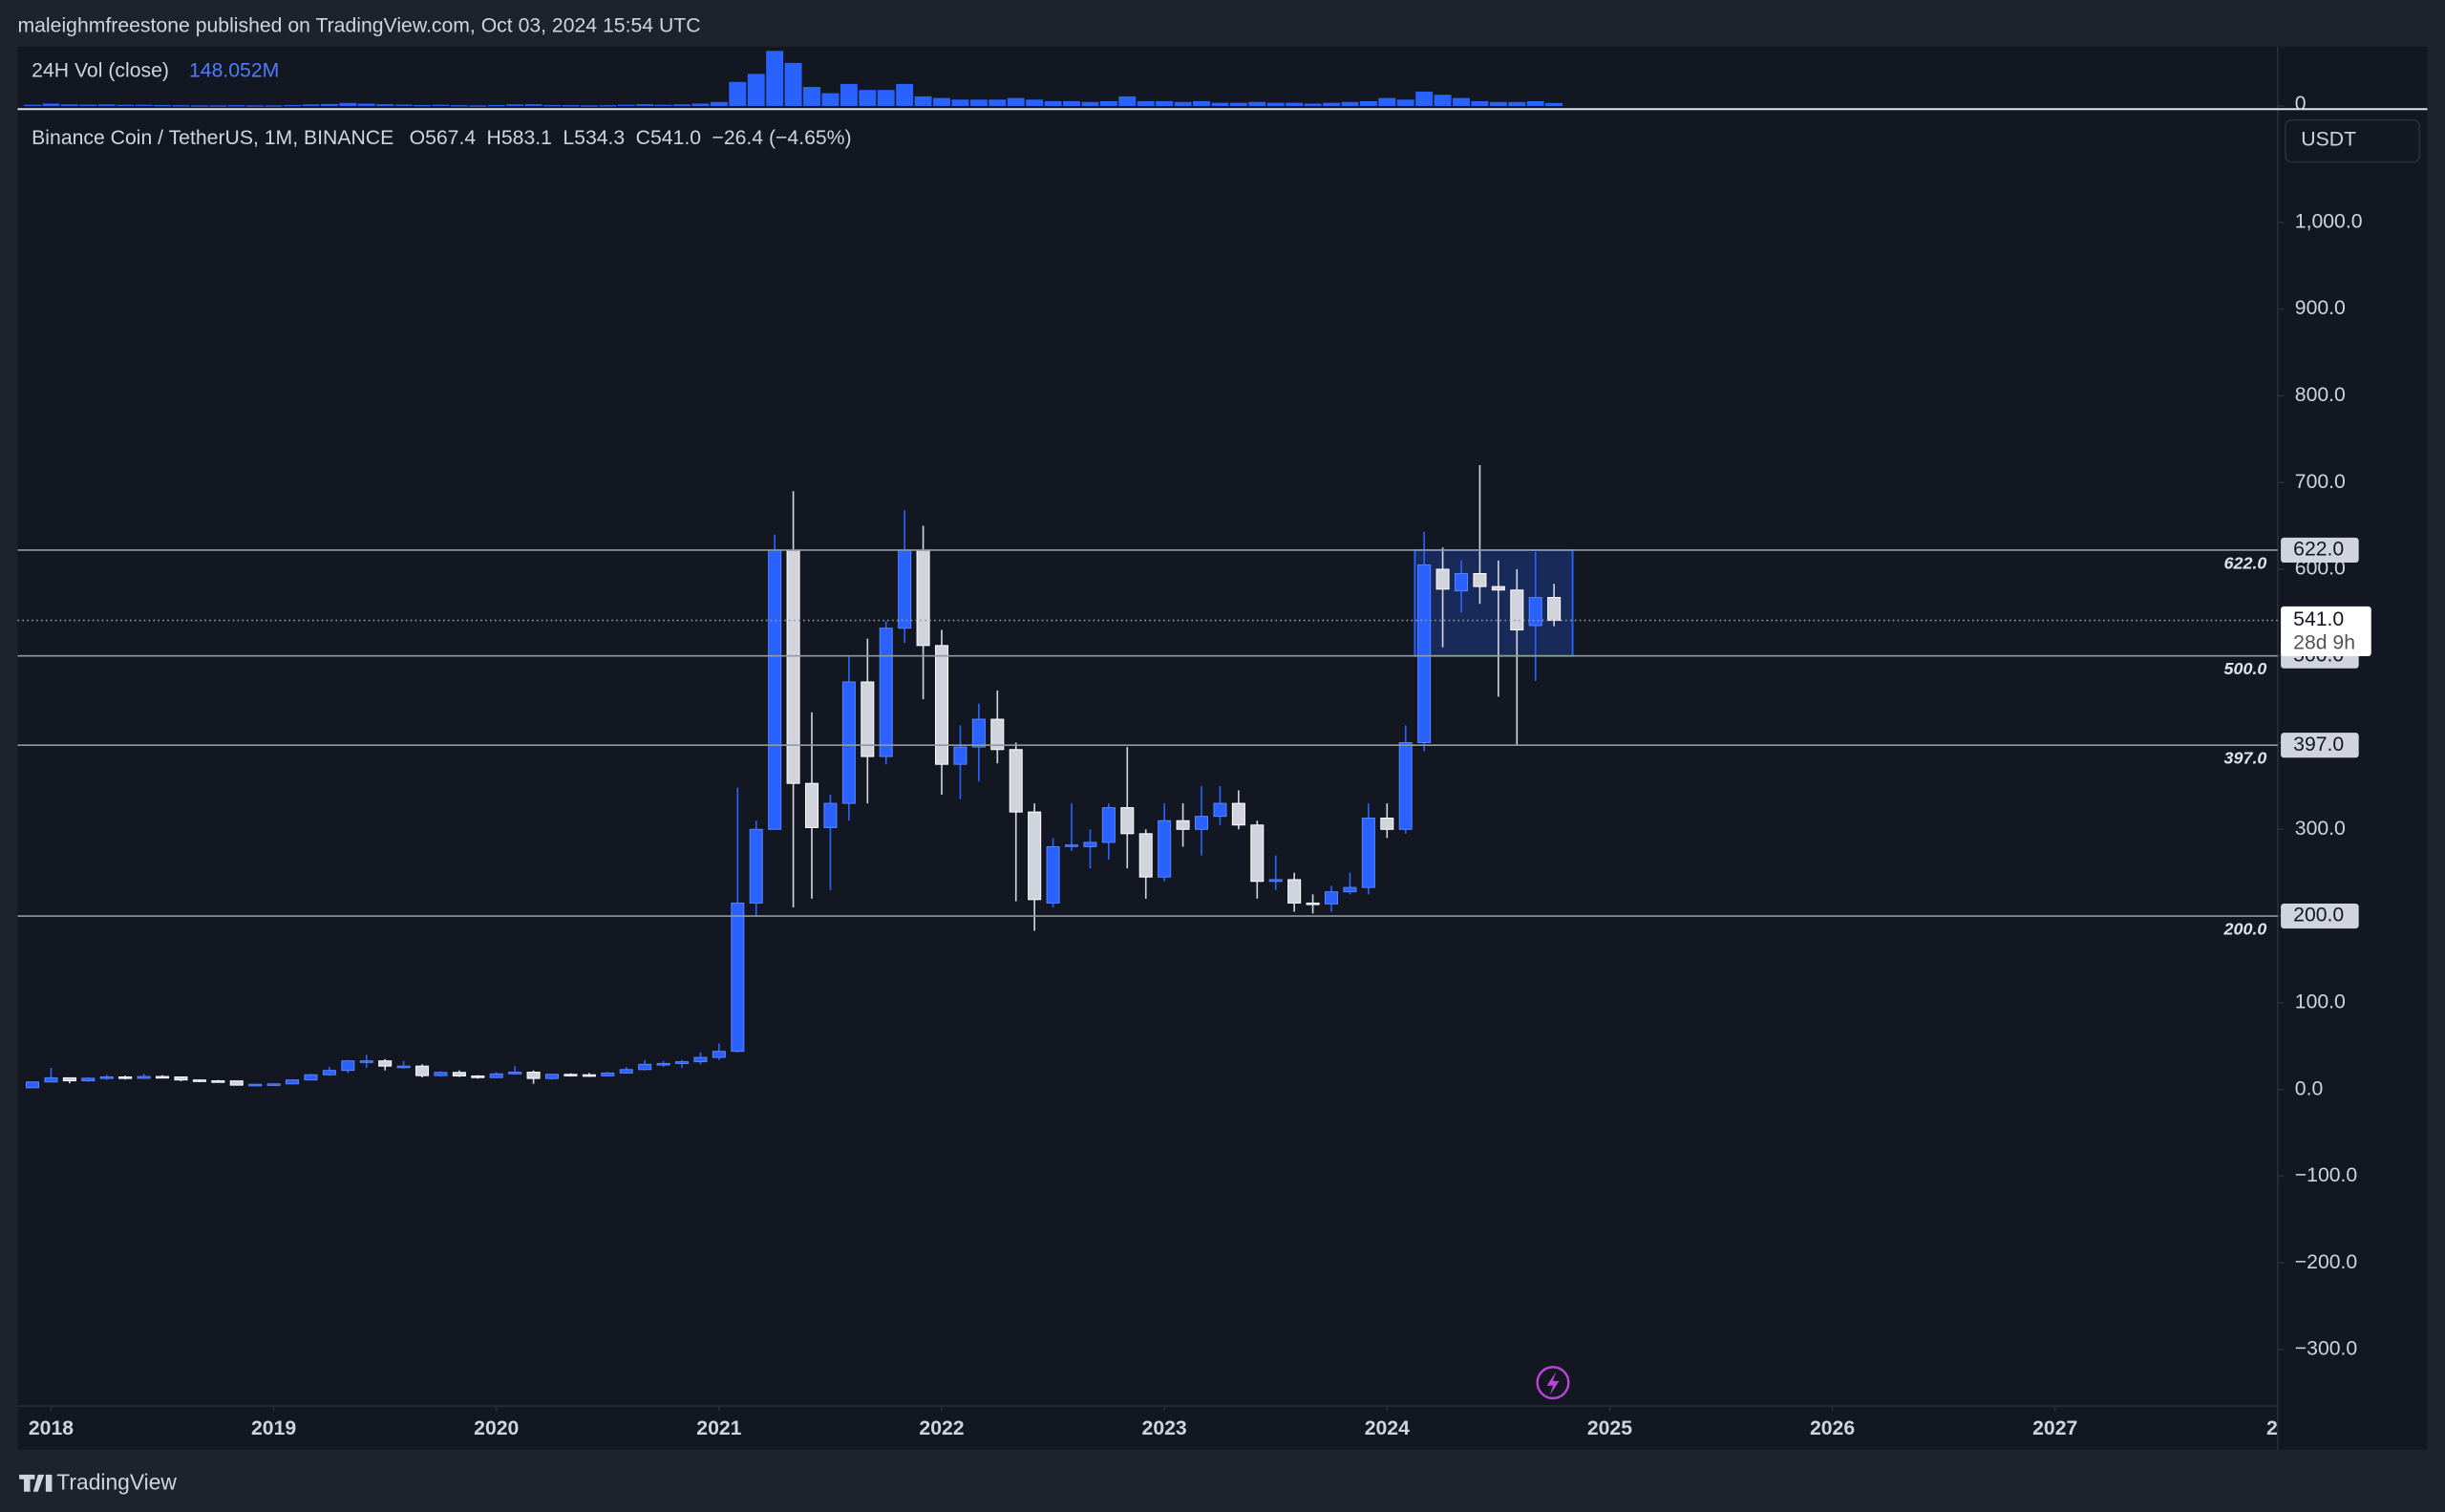 The height and width of the screenshot is (1512, 2445). I want to click on currency: USDT, so click(2329, 139).